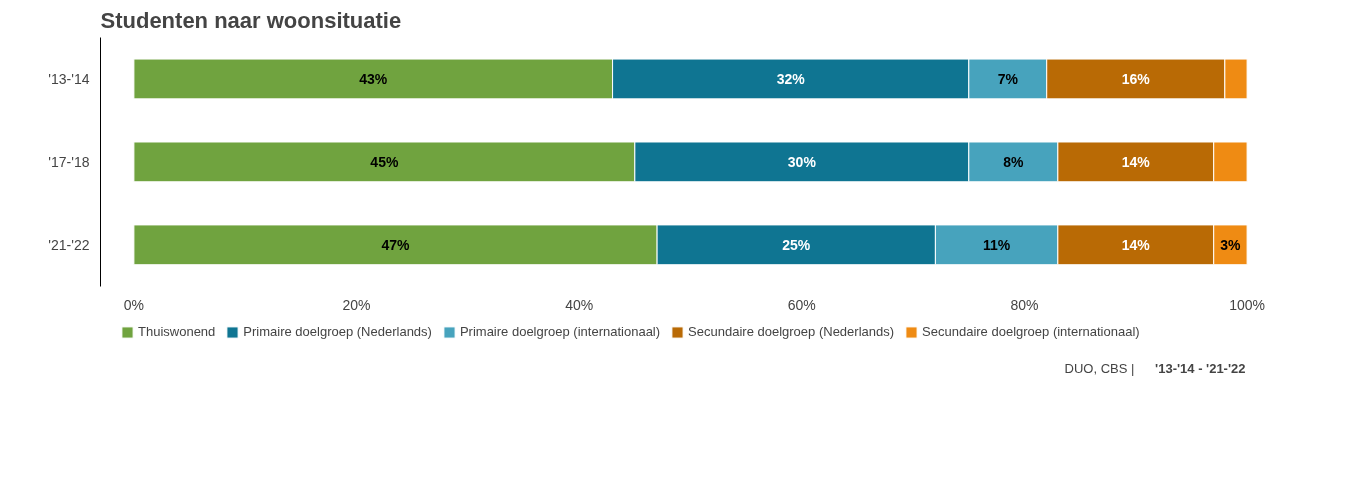  What do you see at coordinates (1136, 78) in the screenshot?
I see `data-label: 16%` at bounding box center [1136, 78].